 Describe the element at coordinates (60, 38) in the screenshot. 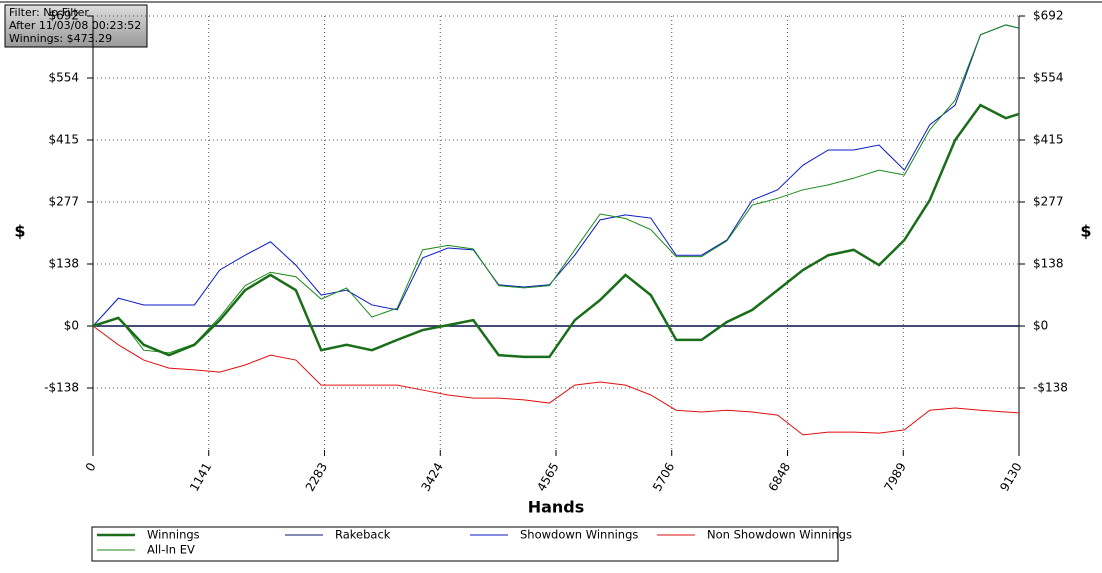

I see `info-text: Winnings: $473.29` at that location.